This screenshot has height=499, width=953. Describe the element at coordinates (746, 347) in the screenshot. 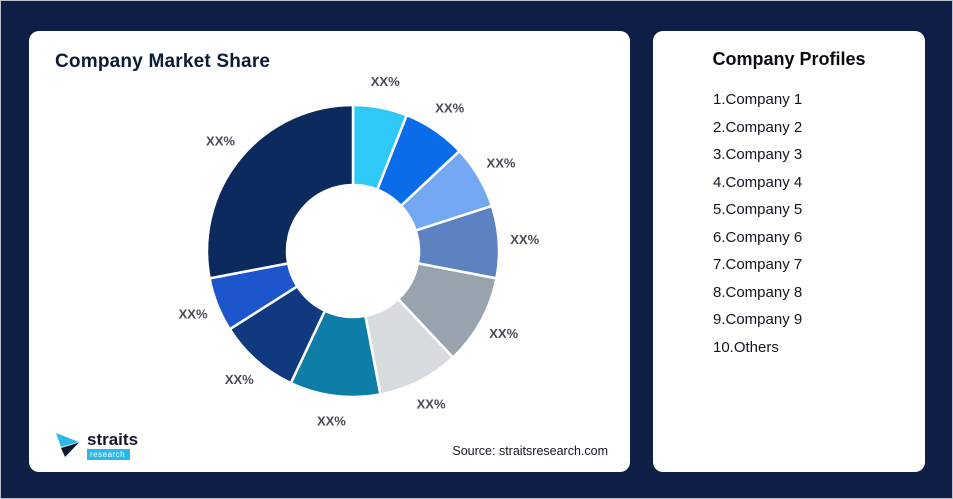

I see `list-item: 10.Others` at that location.